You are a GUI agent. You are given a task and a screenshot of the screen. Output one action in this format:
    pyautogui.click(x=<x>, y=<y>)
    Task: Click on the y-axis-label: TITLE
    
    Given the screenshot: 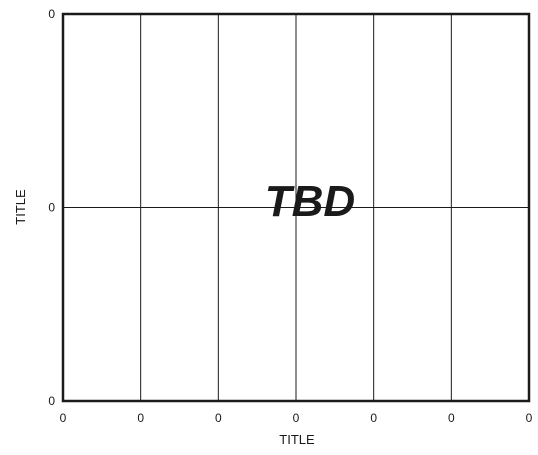 What is the action you would take?
    pyautogui.click(x=20, y=207)
    